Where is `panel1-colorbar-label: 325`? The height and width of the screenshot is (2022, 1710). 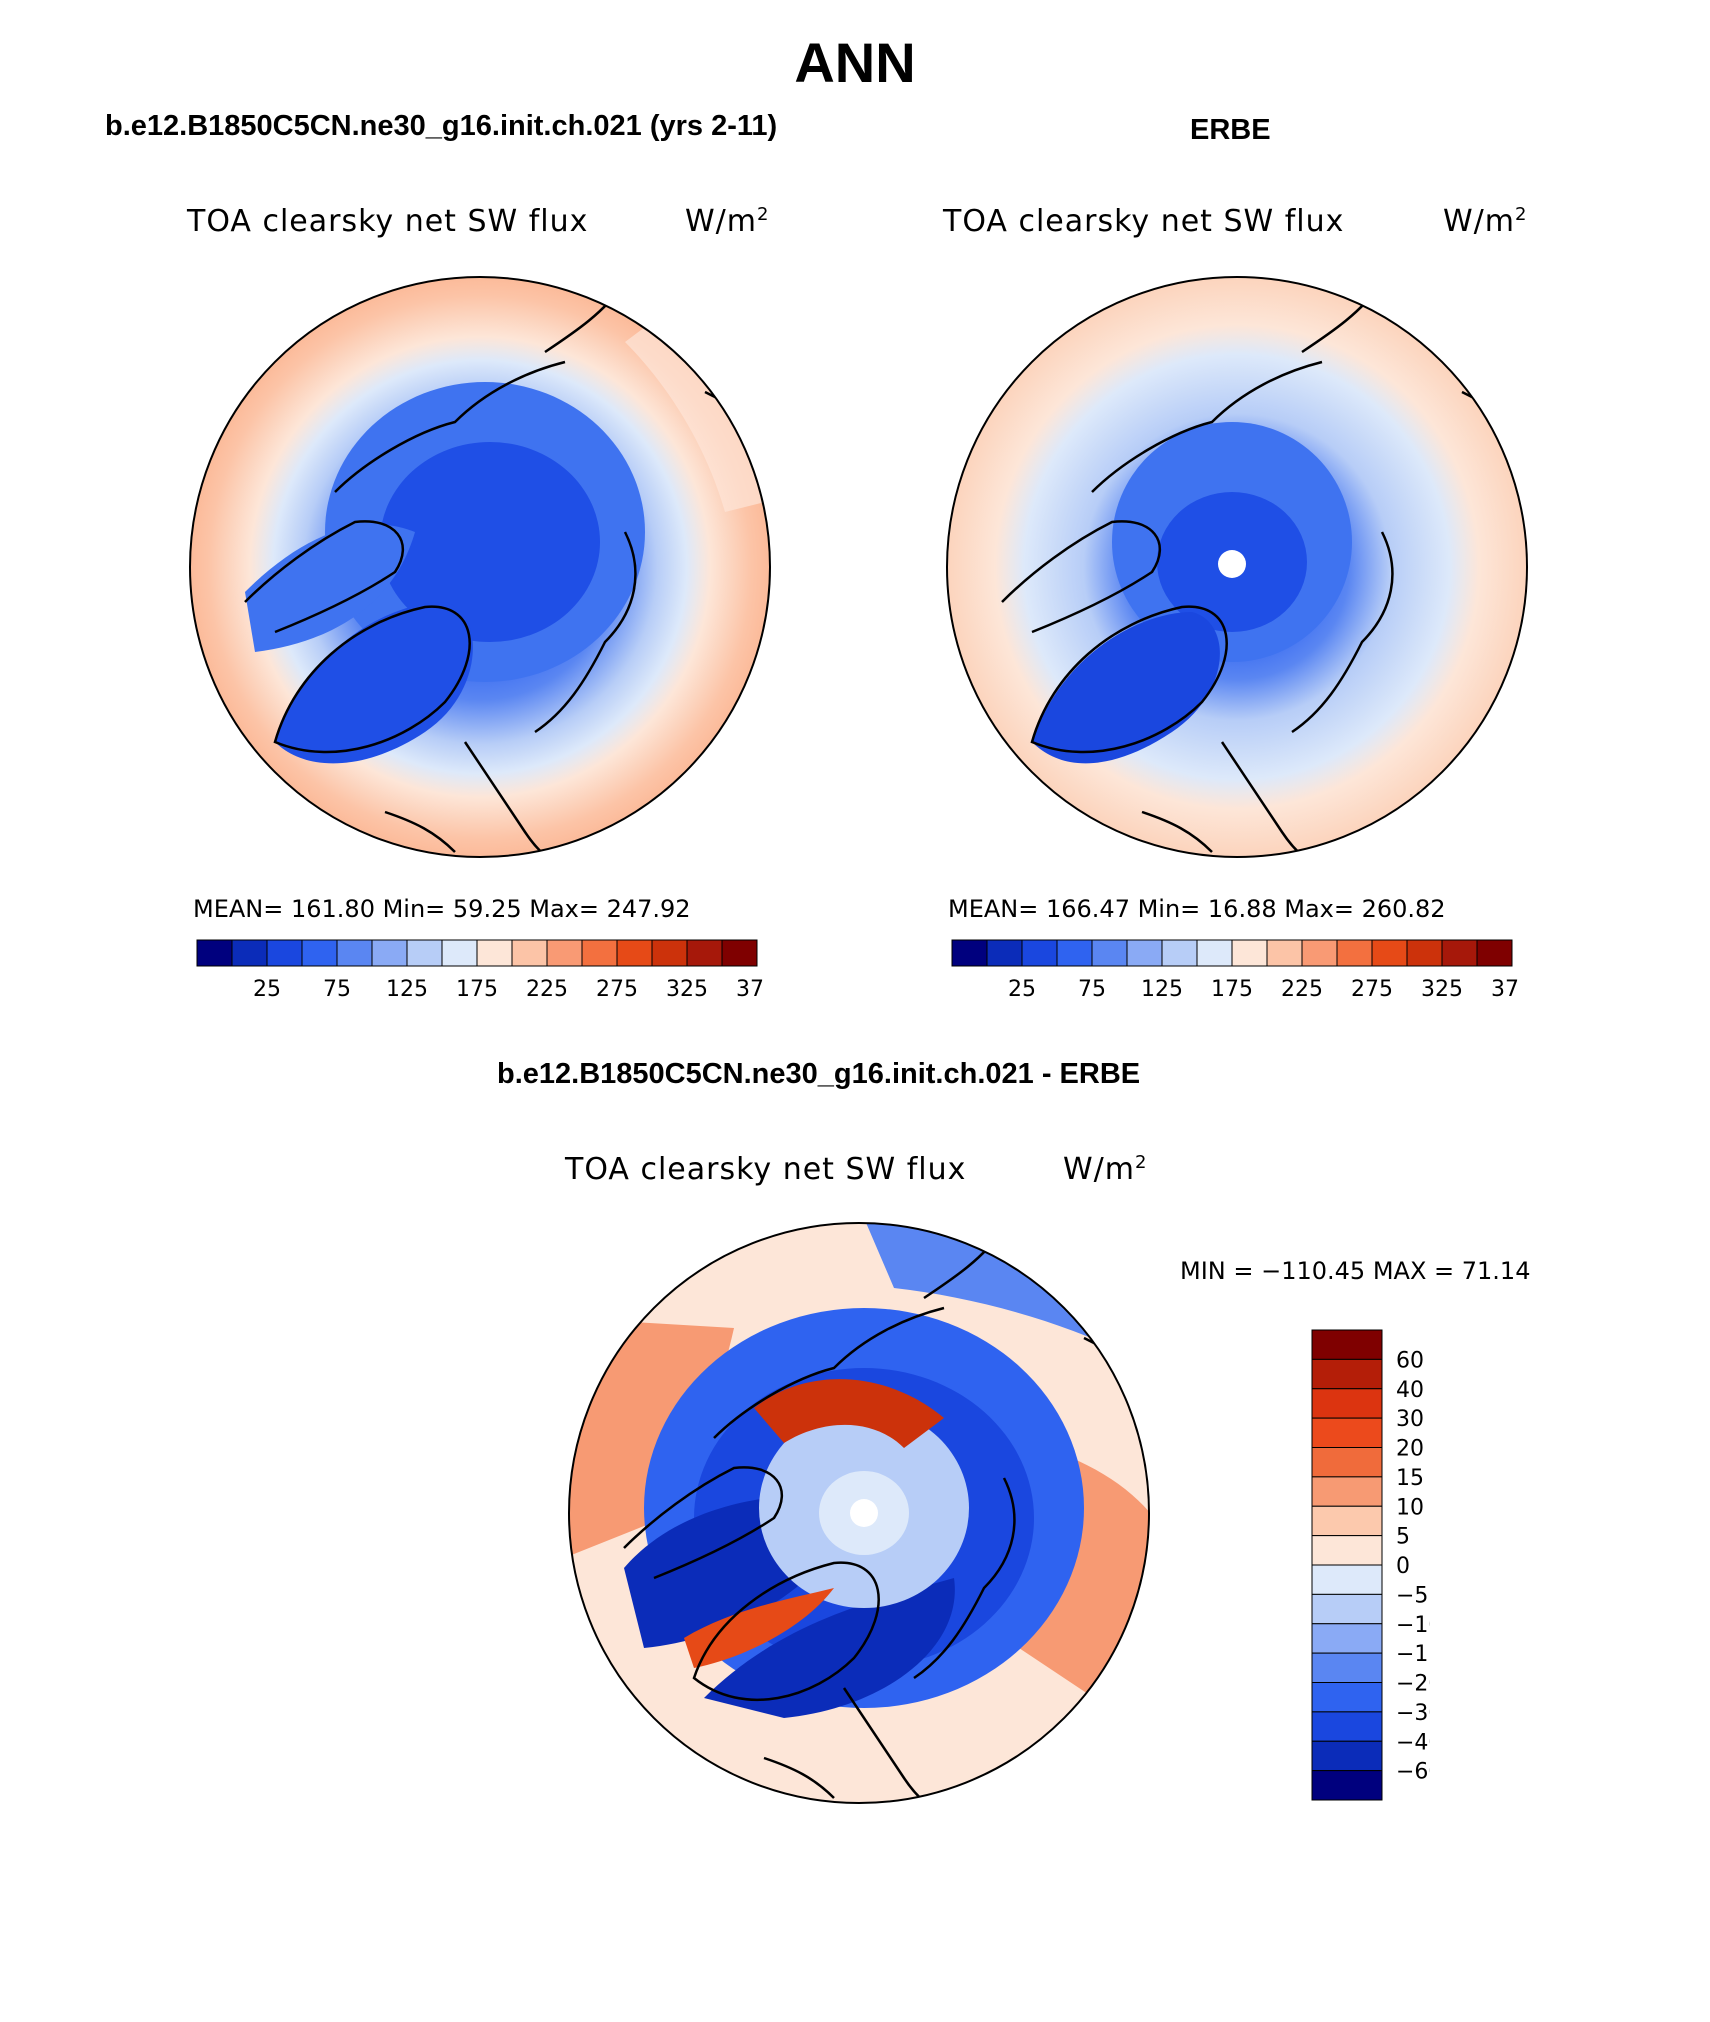 panel1-colorbar-label: 325 is located at coordinates (687, 989).